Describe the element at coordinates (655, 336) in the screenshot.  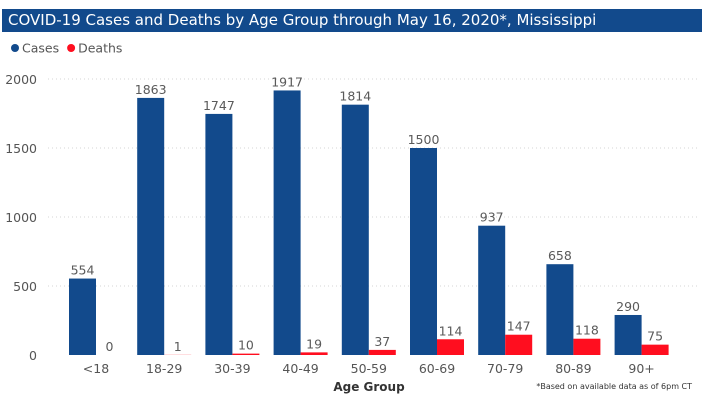
I see `deaths-data-label: 75` at that location.